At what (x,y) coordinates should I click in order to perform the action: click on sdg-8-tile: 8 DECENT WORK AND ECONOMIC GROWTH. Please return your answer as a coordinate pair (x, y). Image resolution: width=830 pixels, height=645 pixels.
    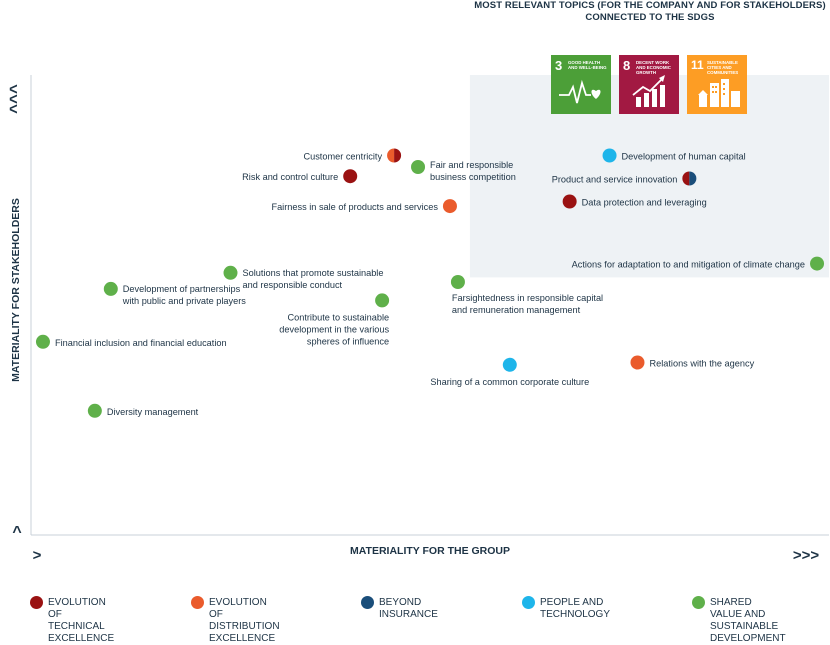
    Looking at the image, I should click on (649, 84).